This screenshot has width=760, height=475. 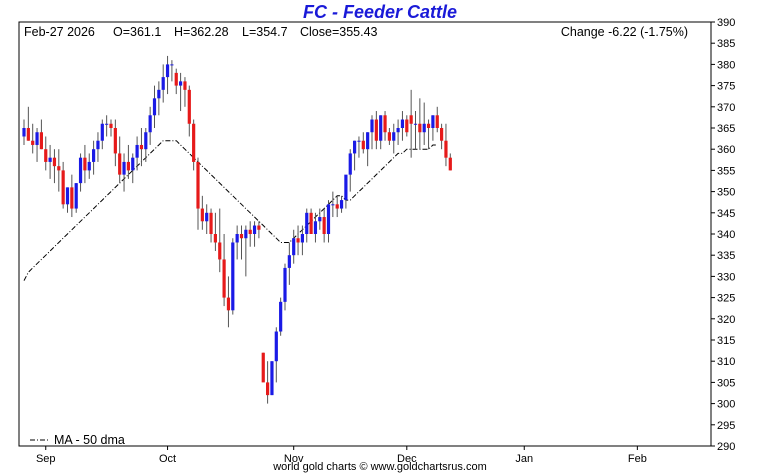 I want to click on x-tick-label: Jan, so click(x=524, y=459).